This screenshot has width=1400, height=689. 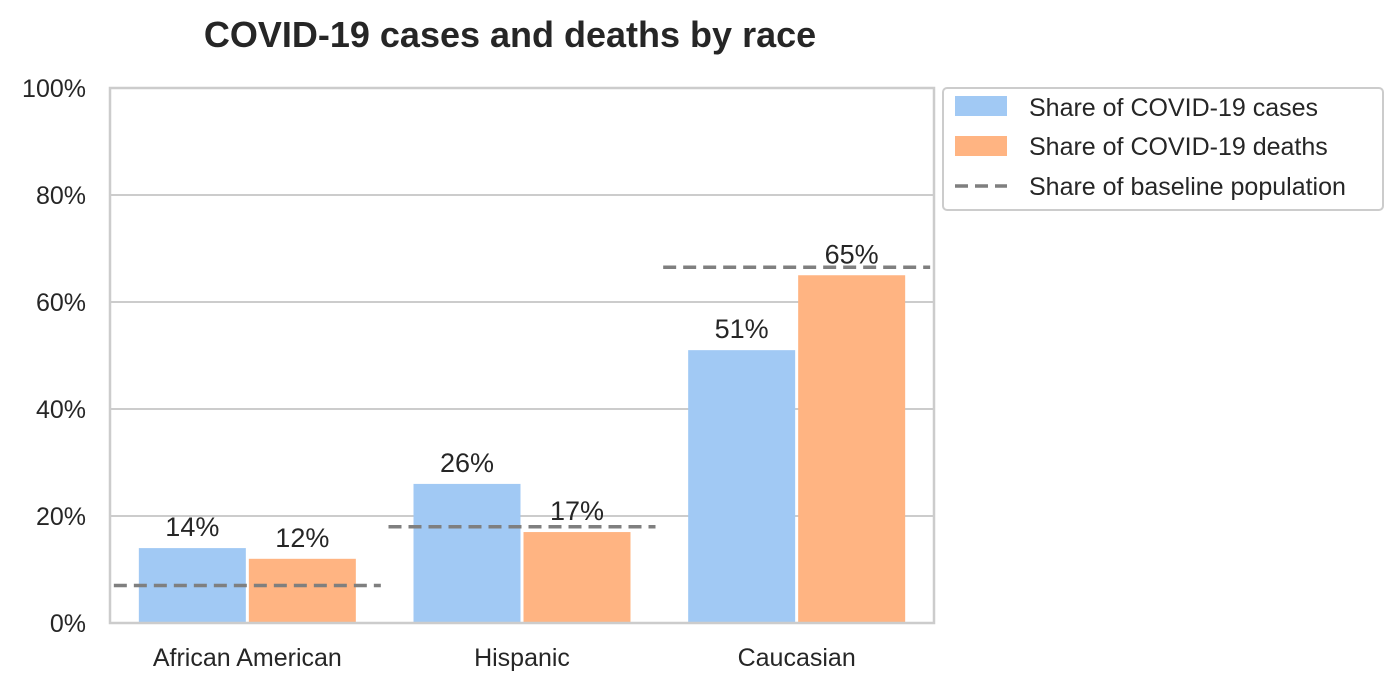 I want to click on deaths-value-label: 12%, so click(x=302, y=538).